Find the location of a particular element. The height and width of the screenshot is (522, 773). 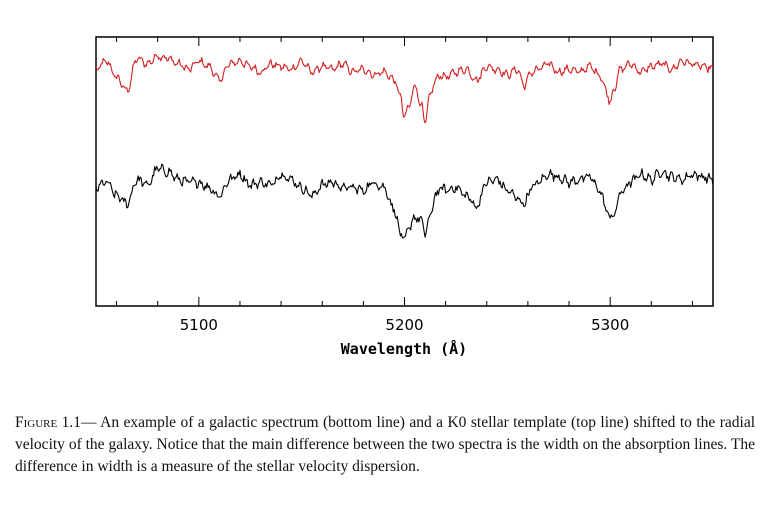

x-tick-label: 5300 is located at coordinates (610, 325).